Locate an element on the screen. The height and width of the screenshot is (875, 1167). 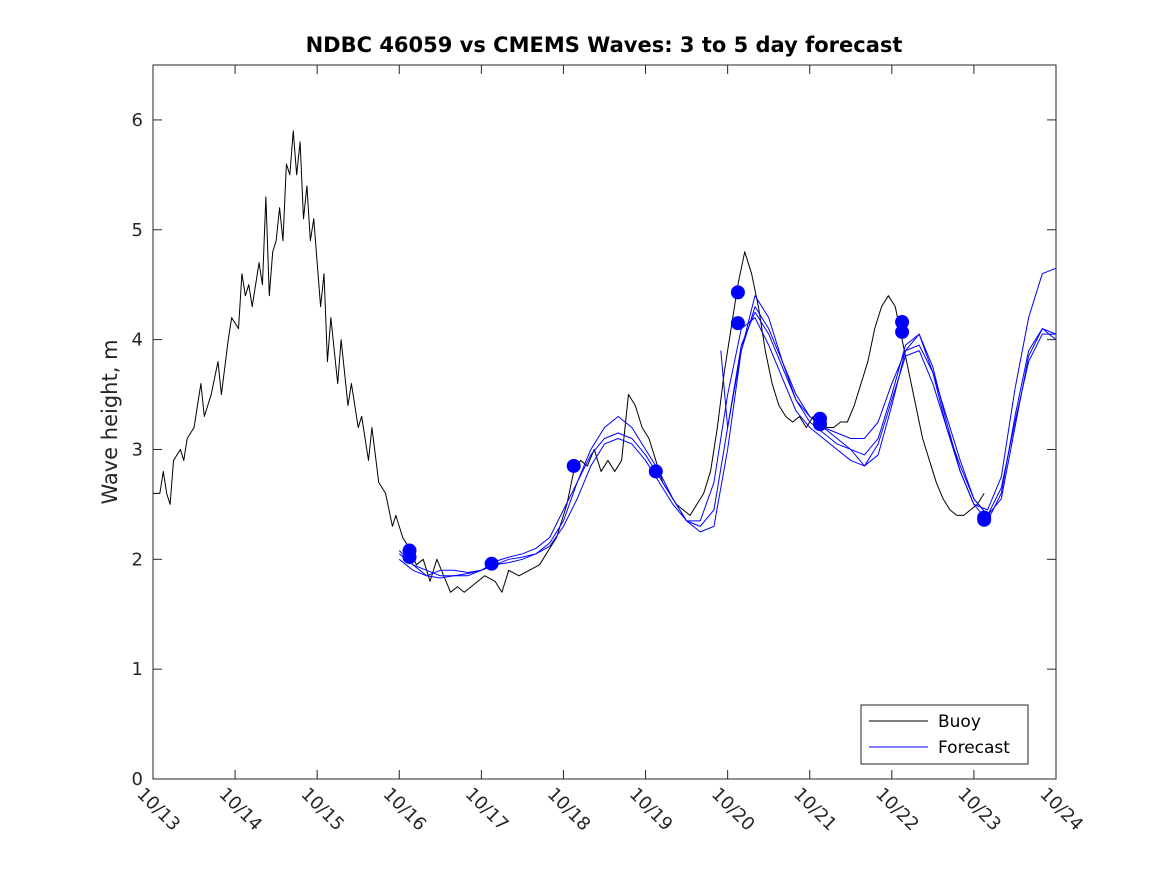
y-tick-label-1: 1 is located at coordinates (137, 669).